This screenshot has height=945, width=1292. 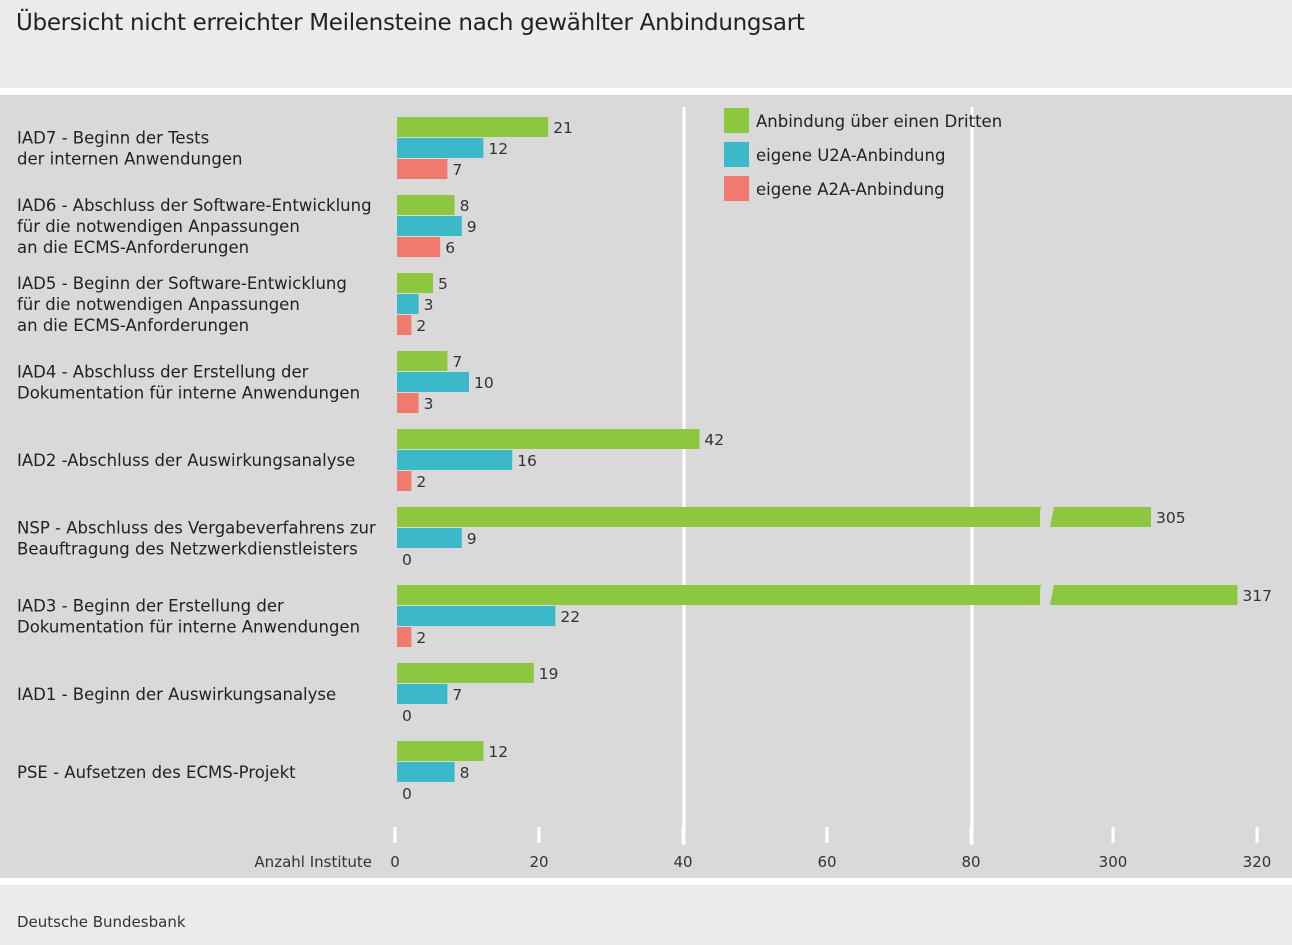 What do you see at coordinates (850, 189) in the screenshot?
I see `legend-label: eigene A2A-Anbindung` at bounding box center [850, 189].